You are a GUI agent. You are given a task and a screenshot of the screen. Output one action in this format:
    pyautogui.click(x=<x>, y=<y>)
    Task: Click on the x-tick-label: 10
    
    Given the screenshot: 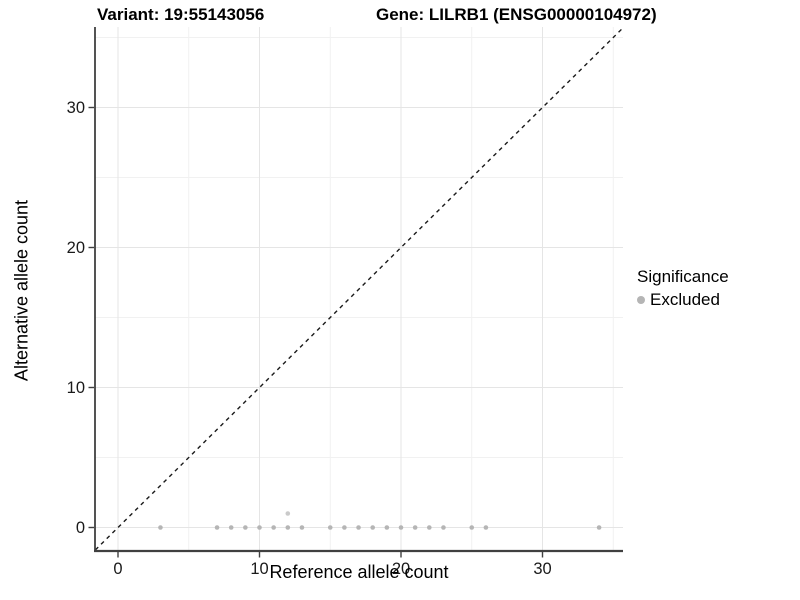 What is the action you would take?
    pyautogui.click(x=259, y=569)
    